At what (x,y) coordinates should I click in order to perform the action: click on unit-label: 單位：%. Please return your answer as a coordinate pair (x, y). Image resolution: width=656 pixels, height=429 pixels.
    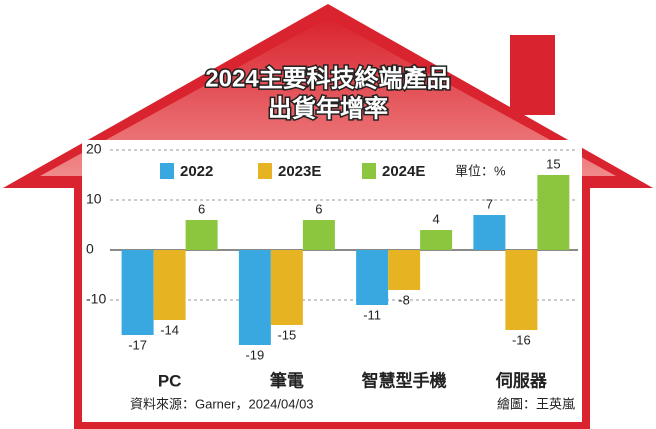
    Looking at the image, I should click on (480, 170).